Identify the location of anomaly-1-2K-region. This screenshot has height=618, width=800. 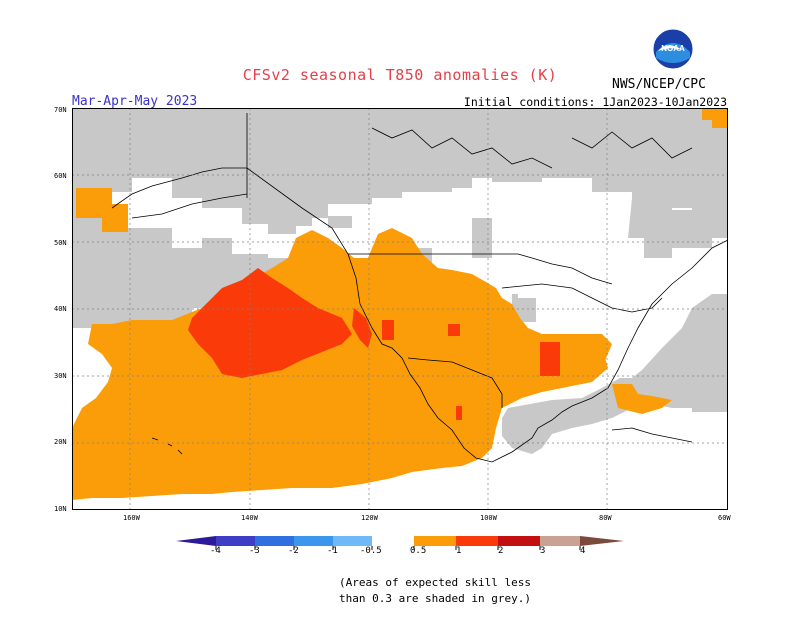
(374, 344).